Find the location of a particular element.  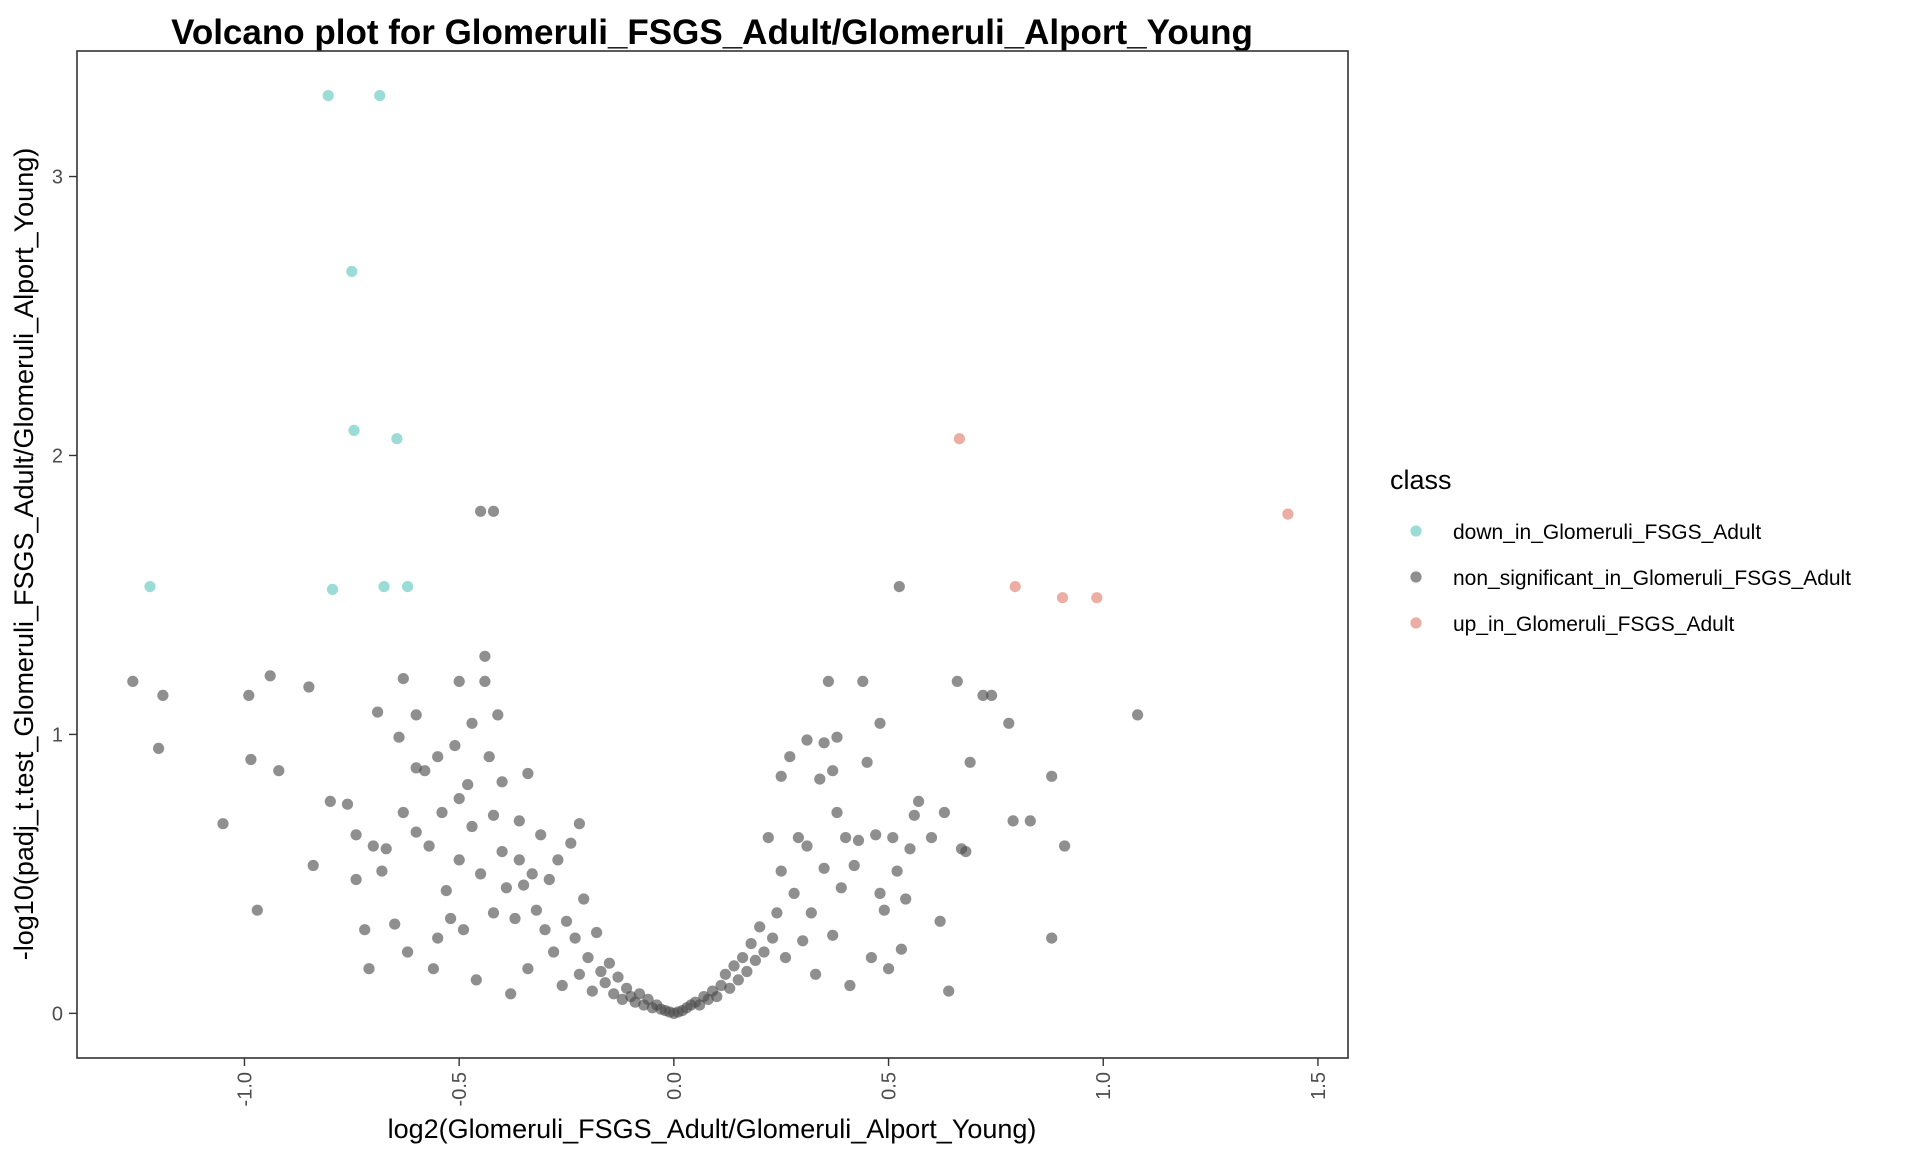

y-axis: 0 1 2 3 is located at coordinates (64, 596).